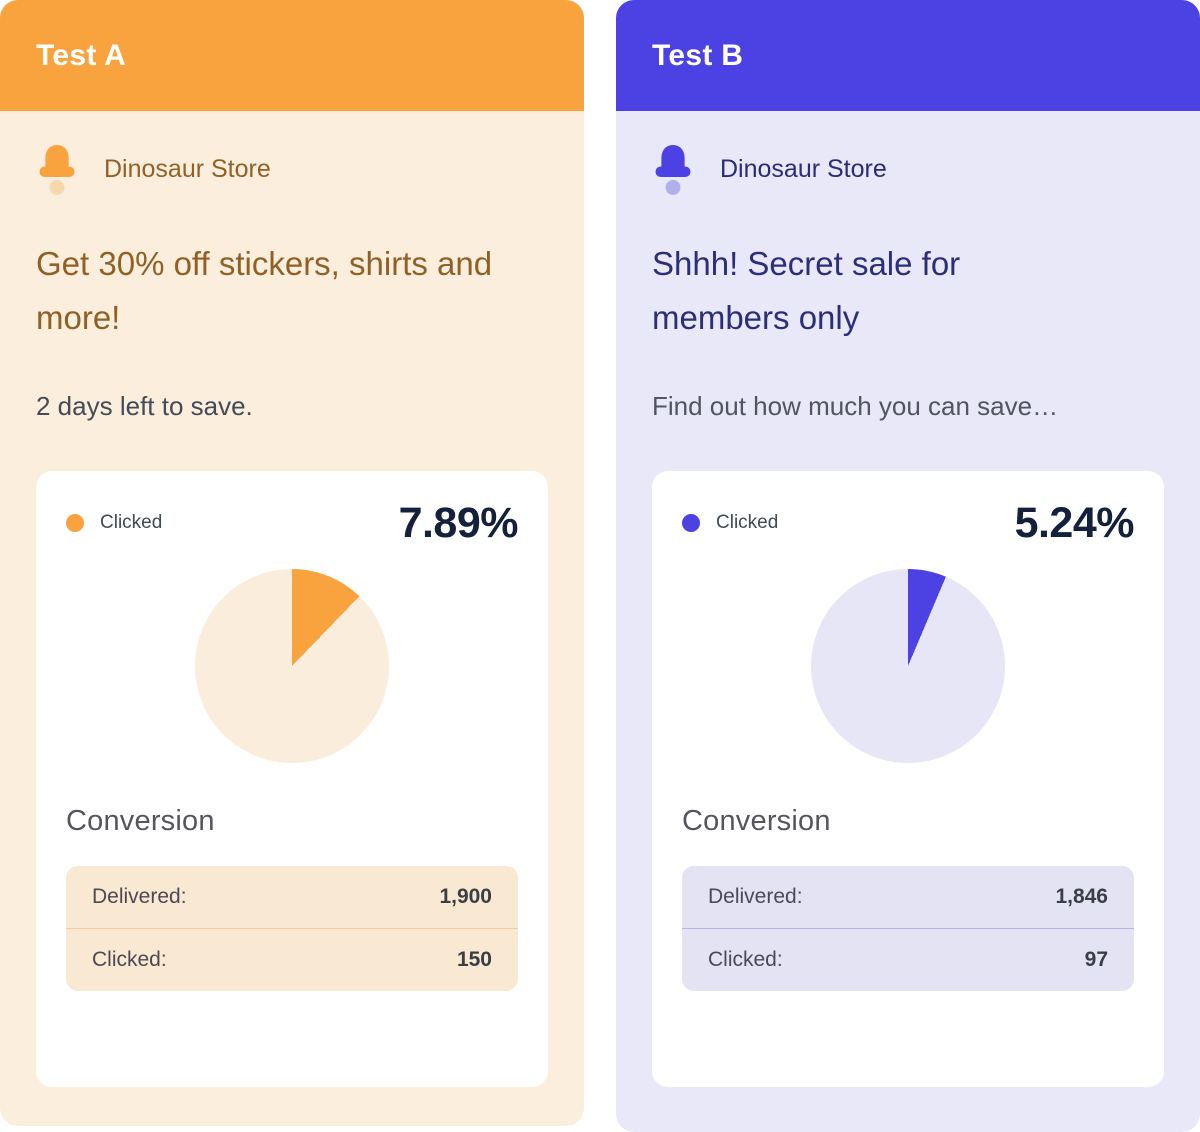  I want to click on delivered-value: 1,846, so click(1081, 896).